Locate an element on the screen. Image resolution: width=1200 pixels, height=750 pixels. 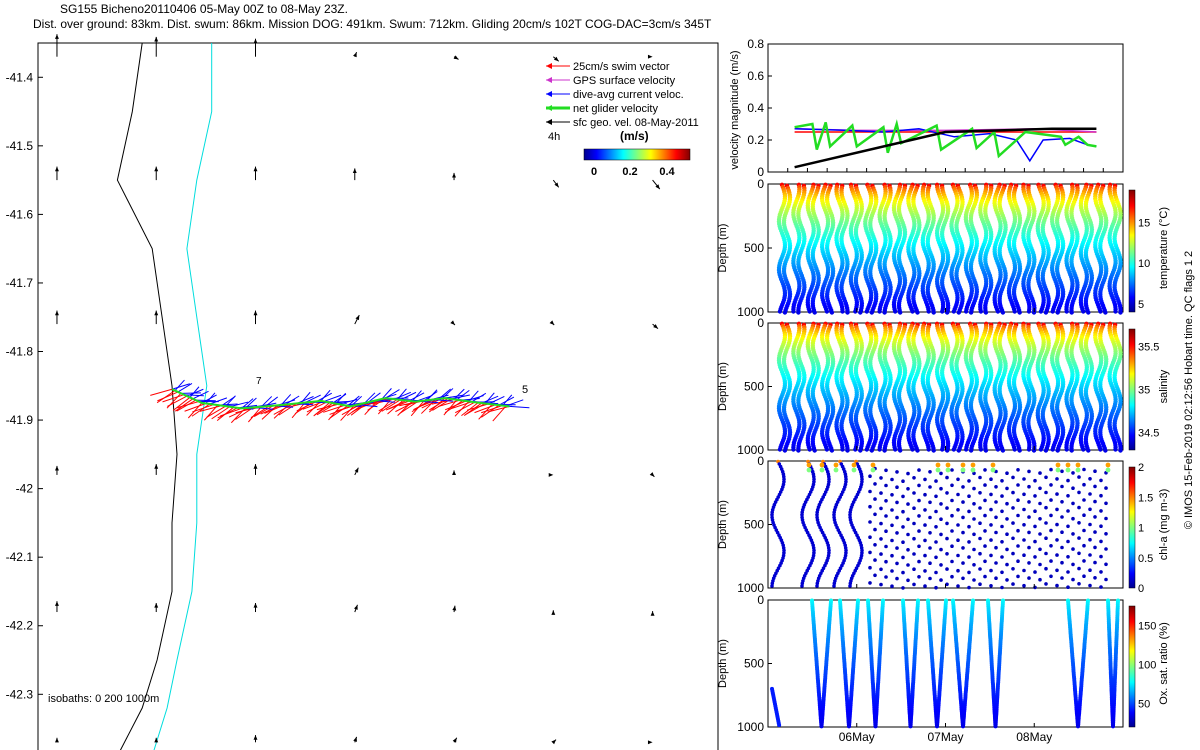
speed-colorbar is located at coordinates (637, 154).